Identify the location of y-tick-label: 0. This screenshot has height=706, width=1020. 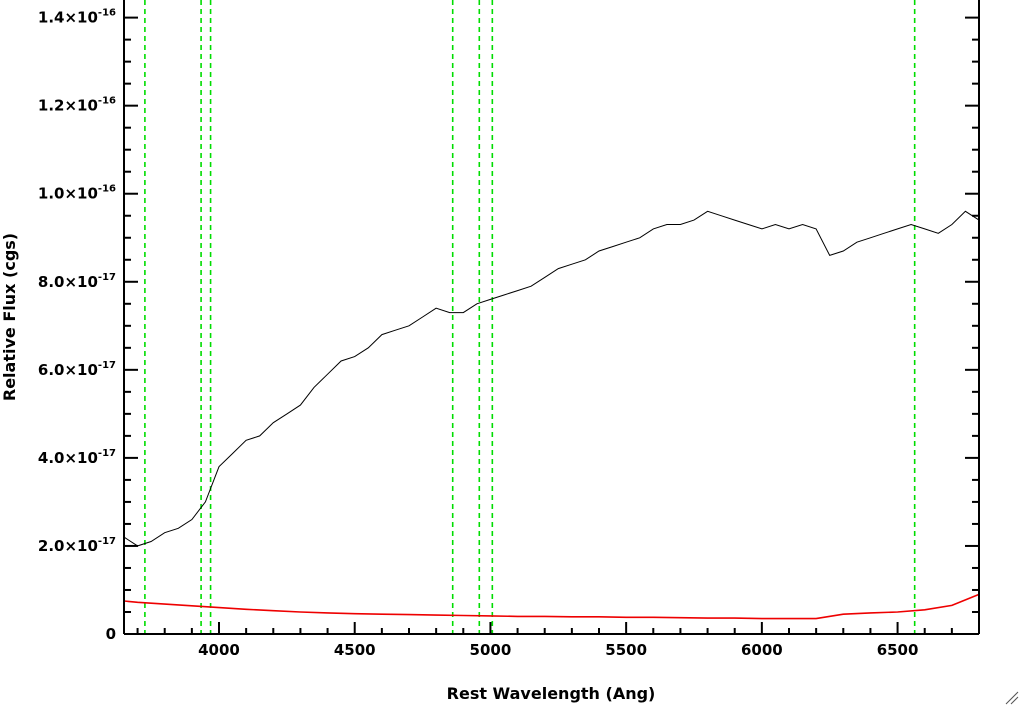
(111, 634).